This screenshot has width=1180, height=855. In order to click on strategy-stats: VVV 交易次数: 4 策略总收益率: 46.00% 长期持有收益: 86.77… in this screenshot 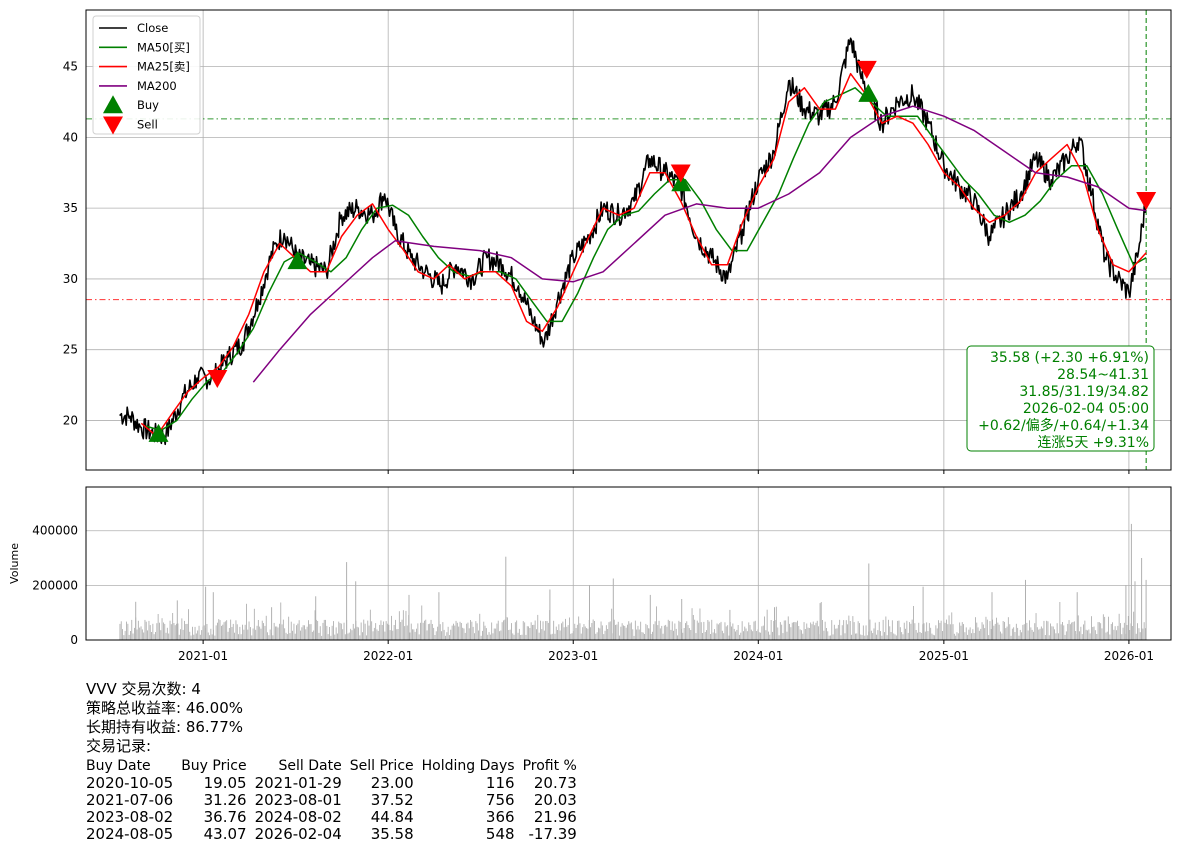, I will do `click(436, 718)`.